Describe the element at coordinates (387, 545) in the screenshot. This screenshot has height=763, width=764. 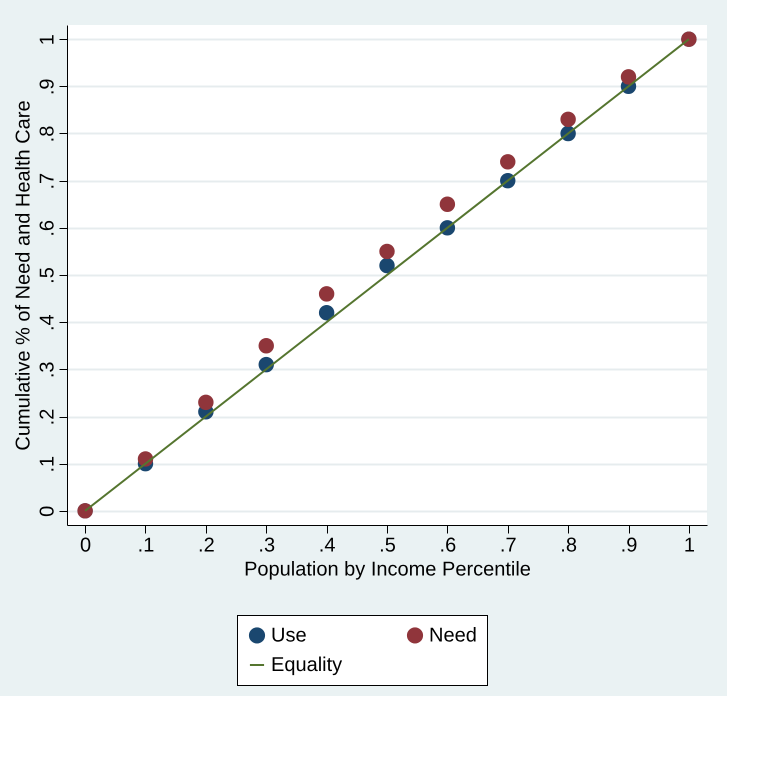
I see `x-tick-label: .5` at that location.